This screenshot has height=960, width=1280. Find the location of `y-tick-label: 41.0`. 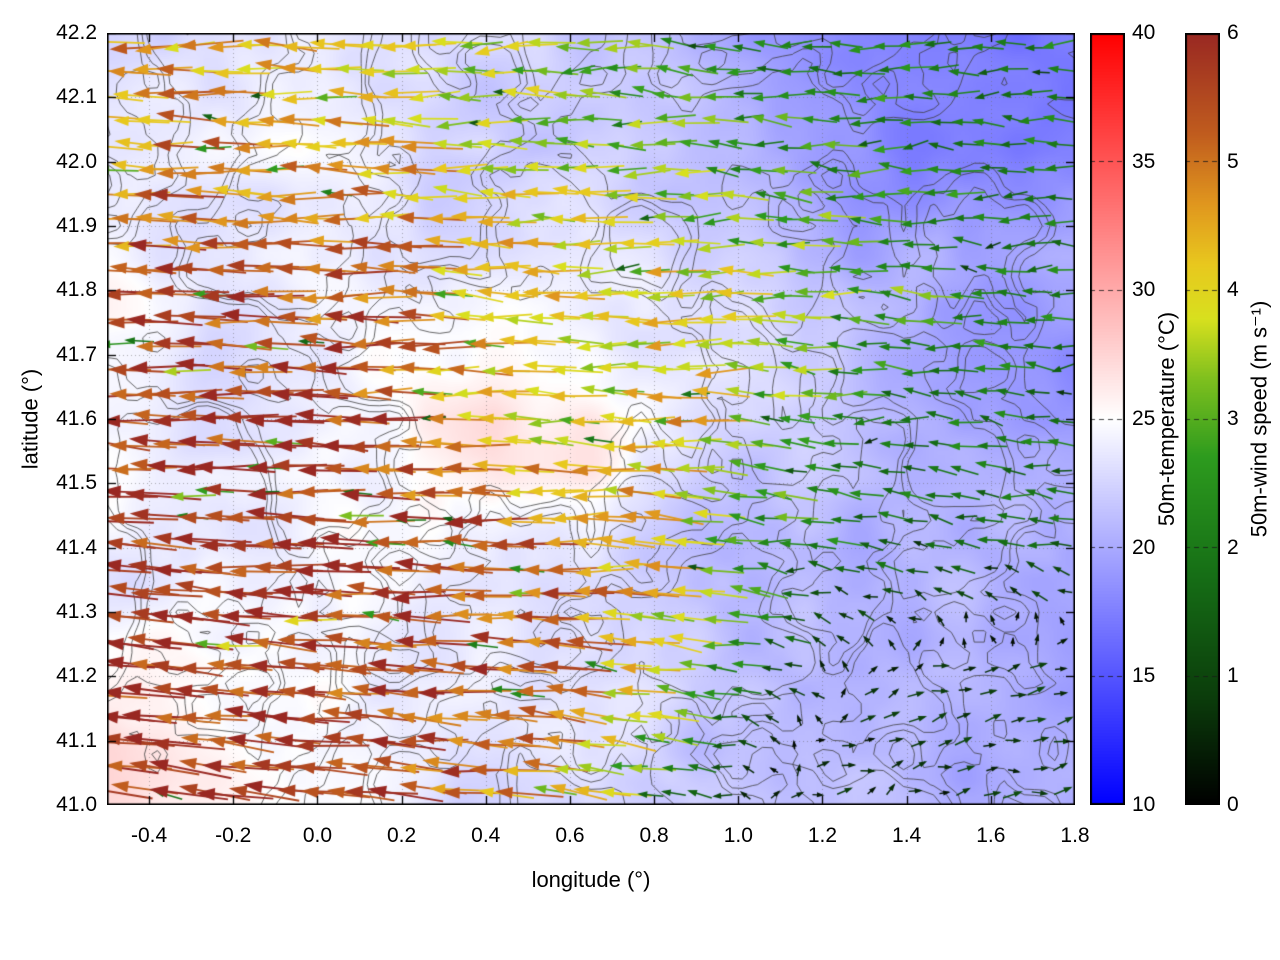

y-tick-label: 41.0 is located at coordinates (76, 804).